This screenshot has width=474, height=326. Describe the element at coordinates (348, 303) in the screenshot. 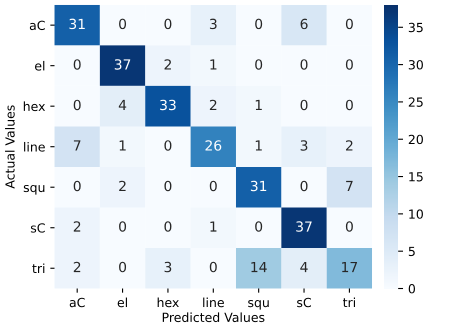

I see `x-tick-label: tri` at that location.